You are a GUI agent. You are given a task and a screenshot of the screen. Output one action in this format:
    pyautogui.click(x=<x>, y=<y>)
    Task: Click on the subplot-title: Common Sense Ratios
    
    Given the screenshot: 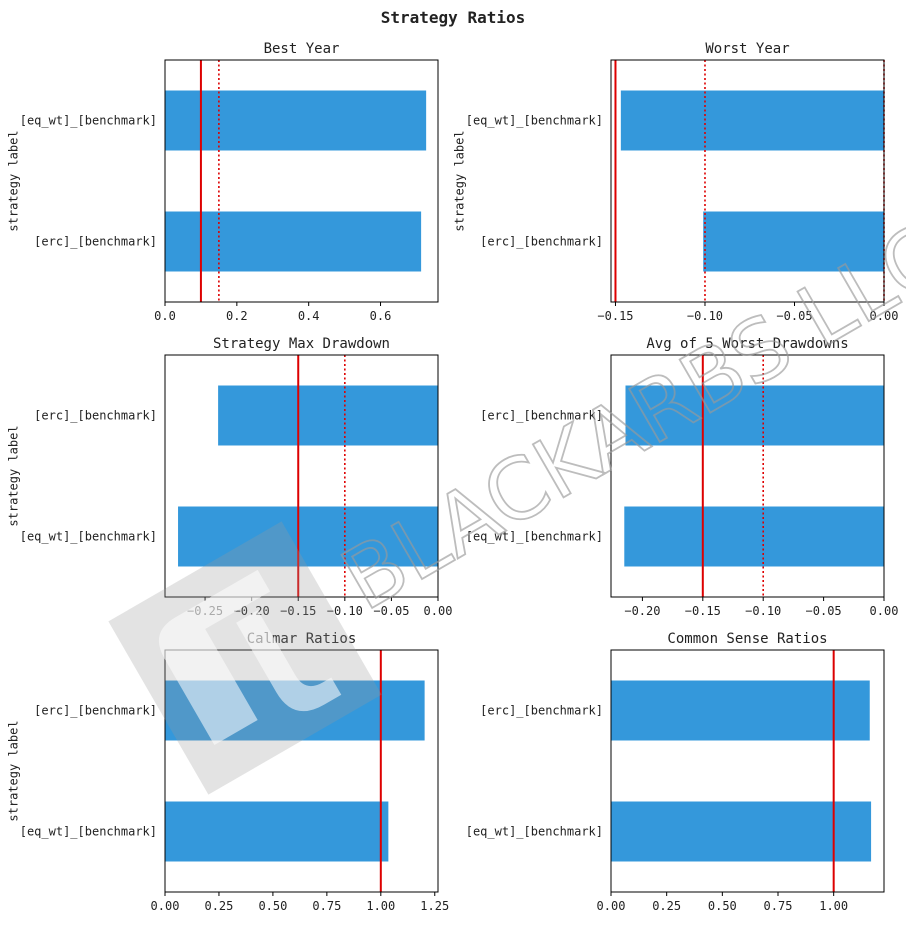 What is the action you would take?
    pyautogui.click(x=747, y=639)
    